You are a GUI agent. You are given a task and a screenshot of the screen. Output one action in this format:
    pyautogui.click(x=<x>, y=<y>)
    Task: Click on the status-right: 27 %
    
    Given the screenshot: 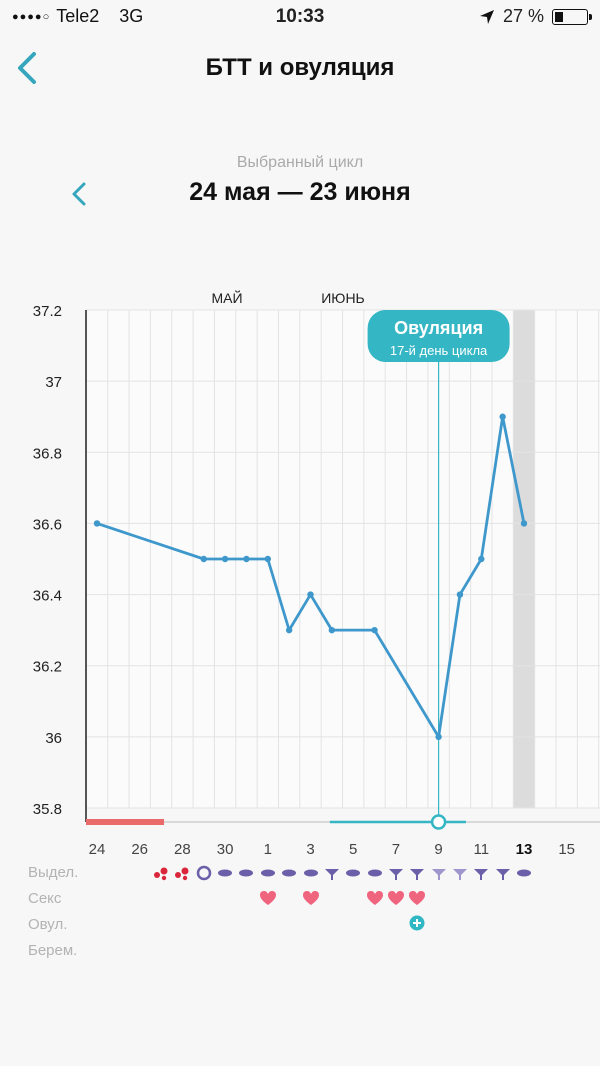 What is the action you would take?
    pyautogui.click(x=535, y=16)
    